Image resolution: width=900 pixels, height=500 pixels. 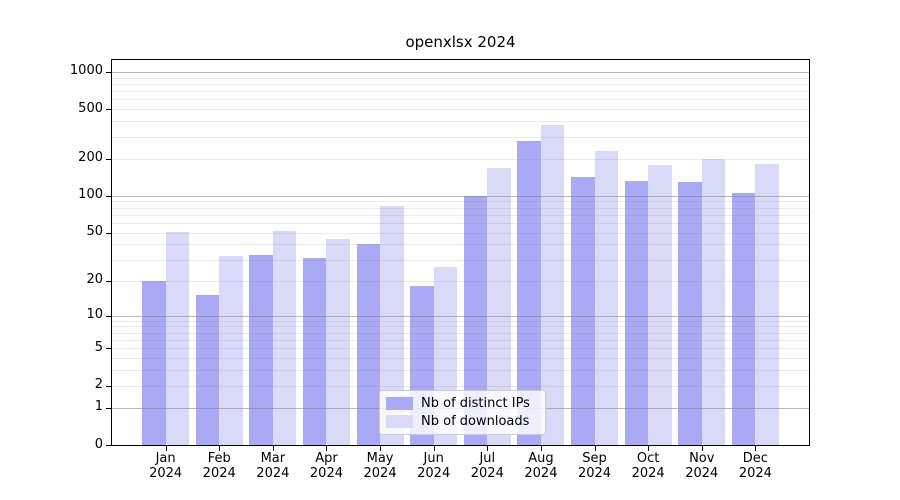 I want to click on legend-item-distinct-ips: Nb of distinct IPs, so click(x=462, y=403).